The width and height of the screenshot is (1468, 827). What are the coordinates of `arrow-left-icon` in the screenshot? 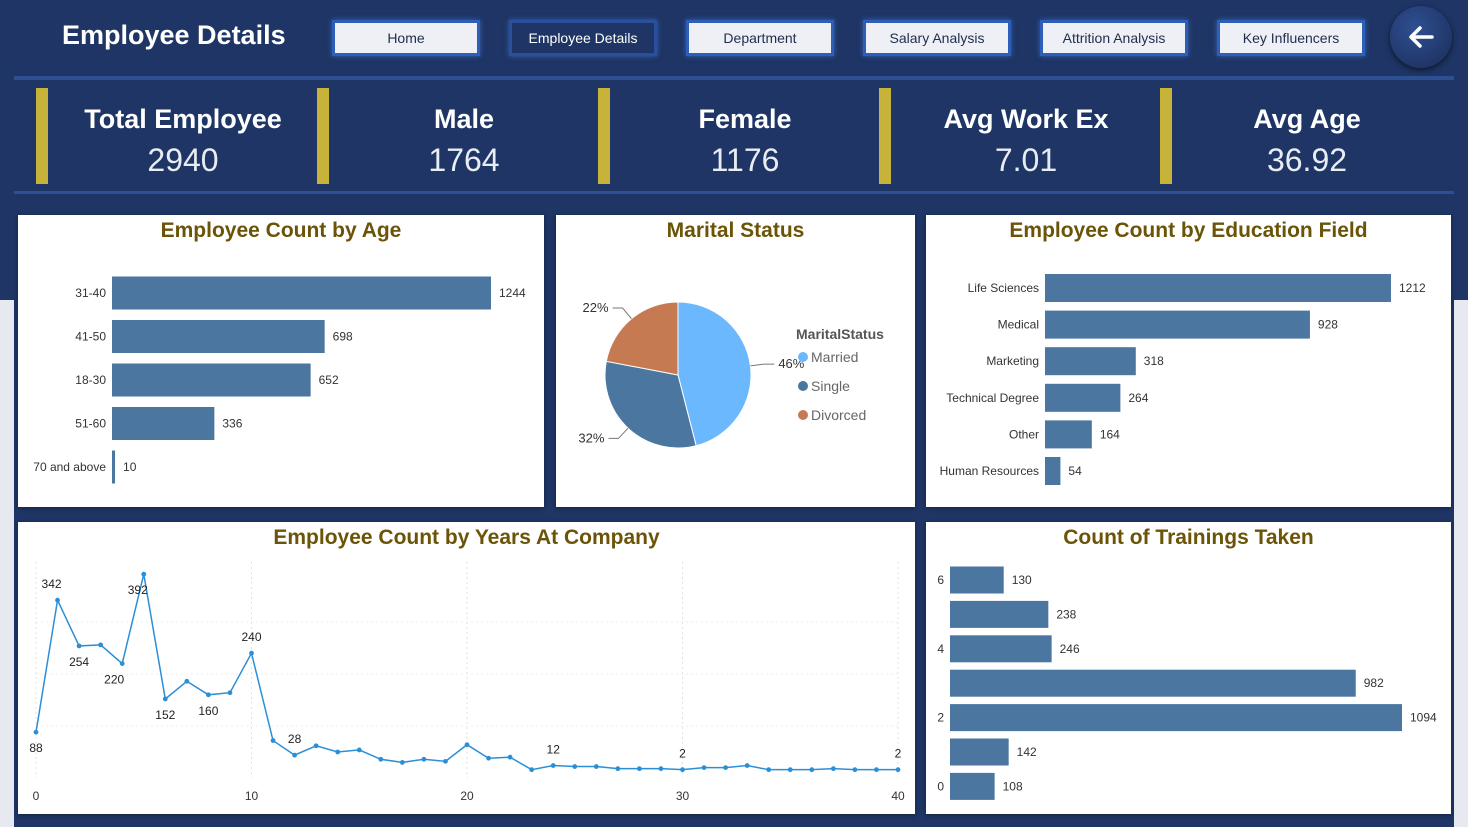 It's located at (1421, 37).